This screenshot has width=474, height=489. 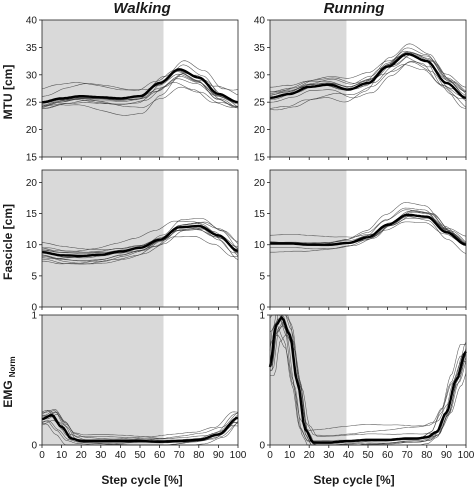 What do you see at coordinates (141, 480) in the screenshot?
I see `xlabel-walking: Step cycle [%]` at bounding box center [141, 480].